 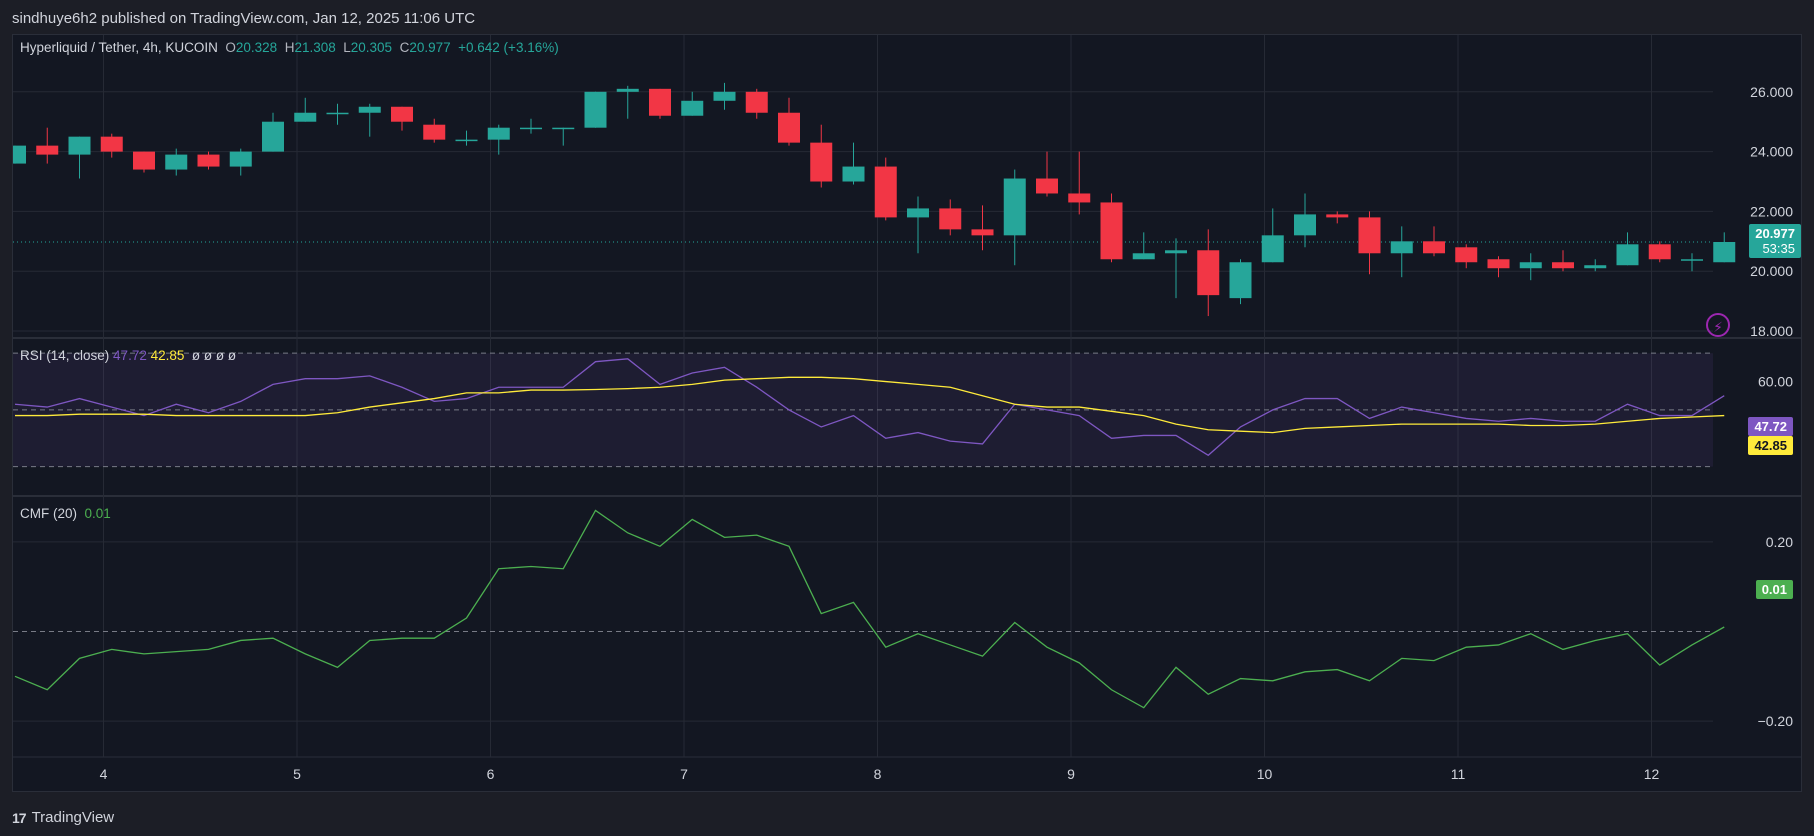 I want to click on open-label: O, so click(x=230, y=47).